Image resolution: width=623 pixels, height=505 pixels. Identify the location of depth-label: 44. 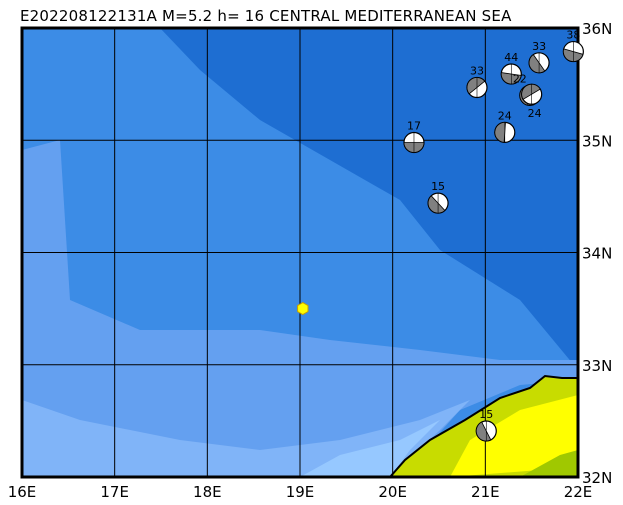
(511, 57).